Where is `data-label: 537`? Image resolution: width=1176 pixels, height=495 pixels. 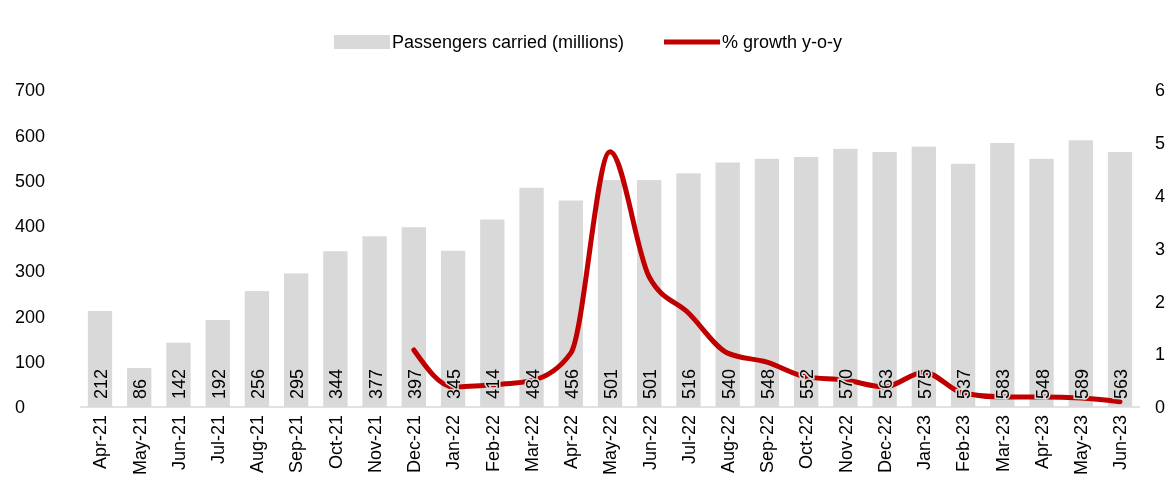
data-label: 537 is located at coordinates (964, 383).